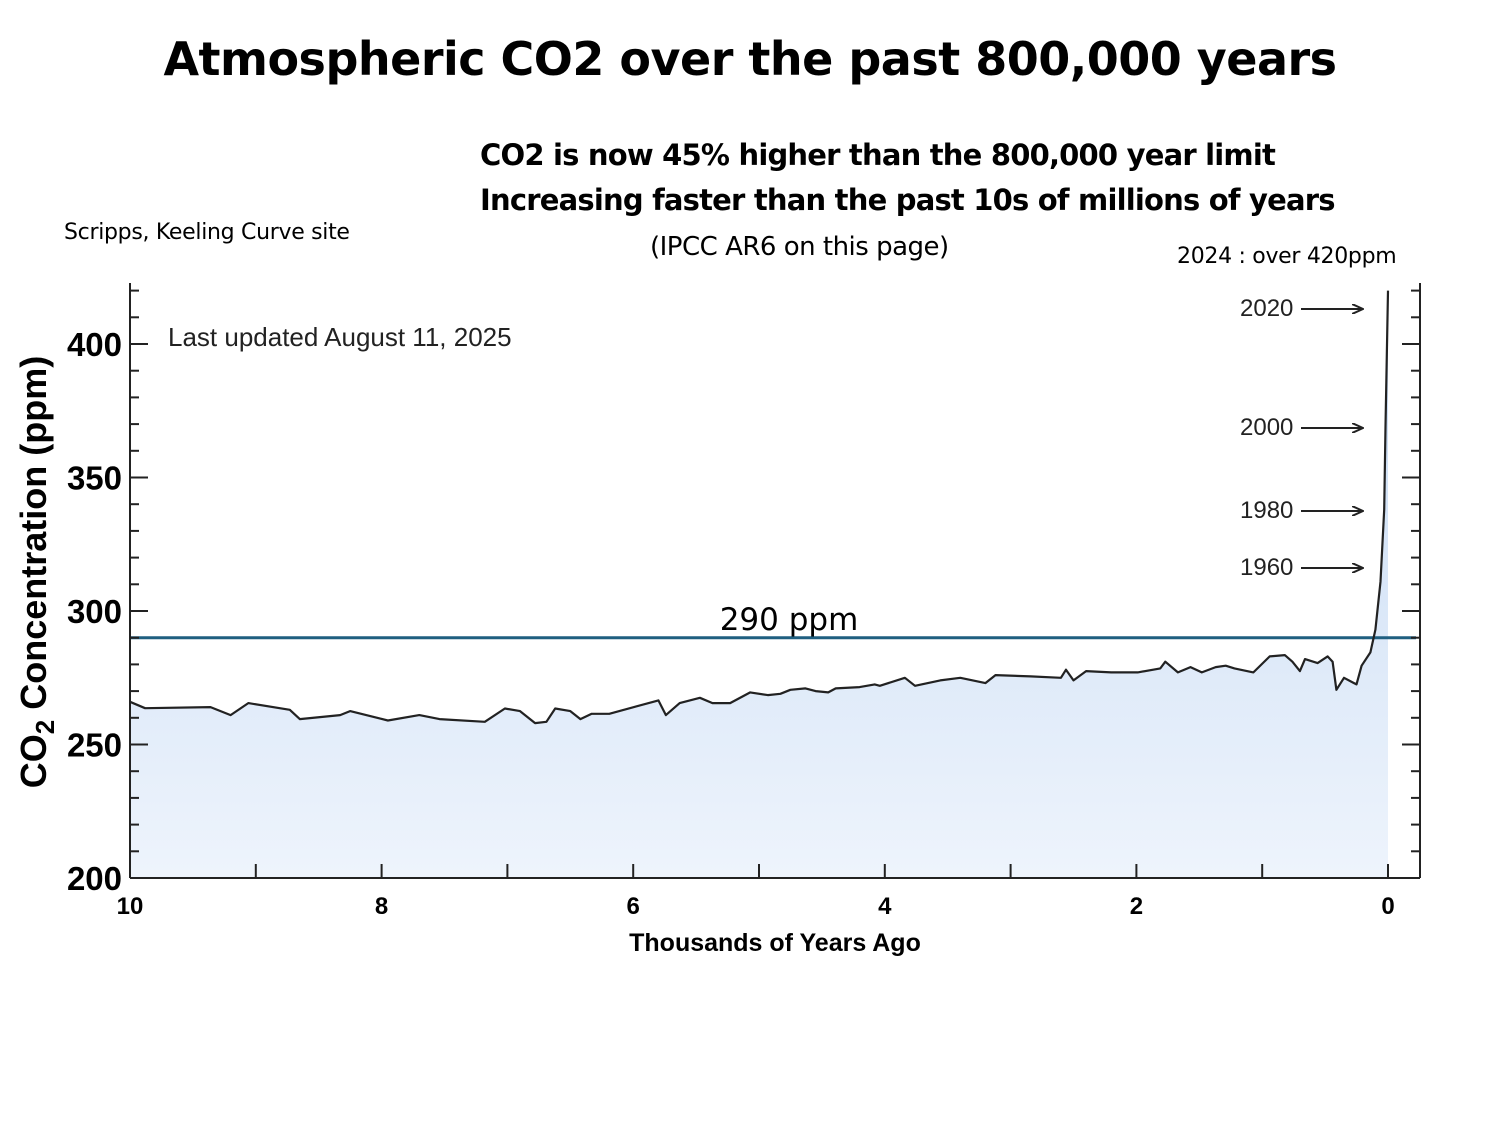 This screenshot has width=1500, height=1125. I want to click on year-annotation-2020: 2020, so click(1266, 308).